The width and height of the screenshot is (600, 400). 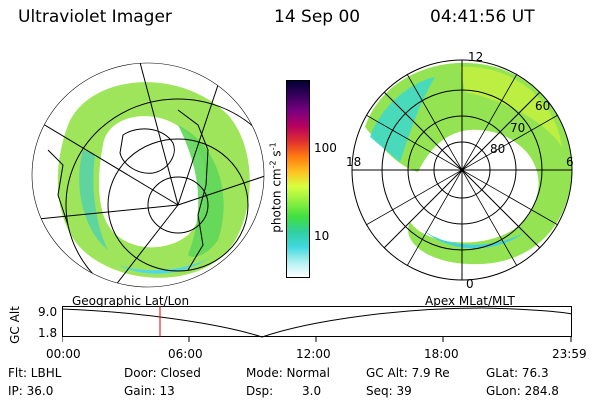 I want to click on info-mode: Mode: Normal, so click(x=288, y=373).